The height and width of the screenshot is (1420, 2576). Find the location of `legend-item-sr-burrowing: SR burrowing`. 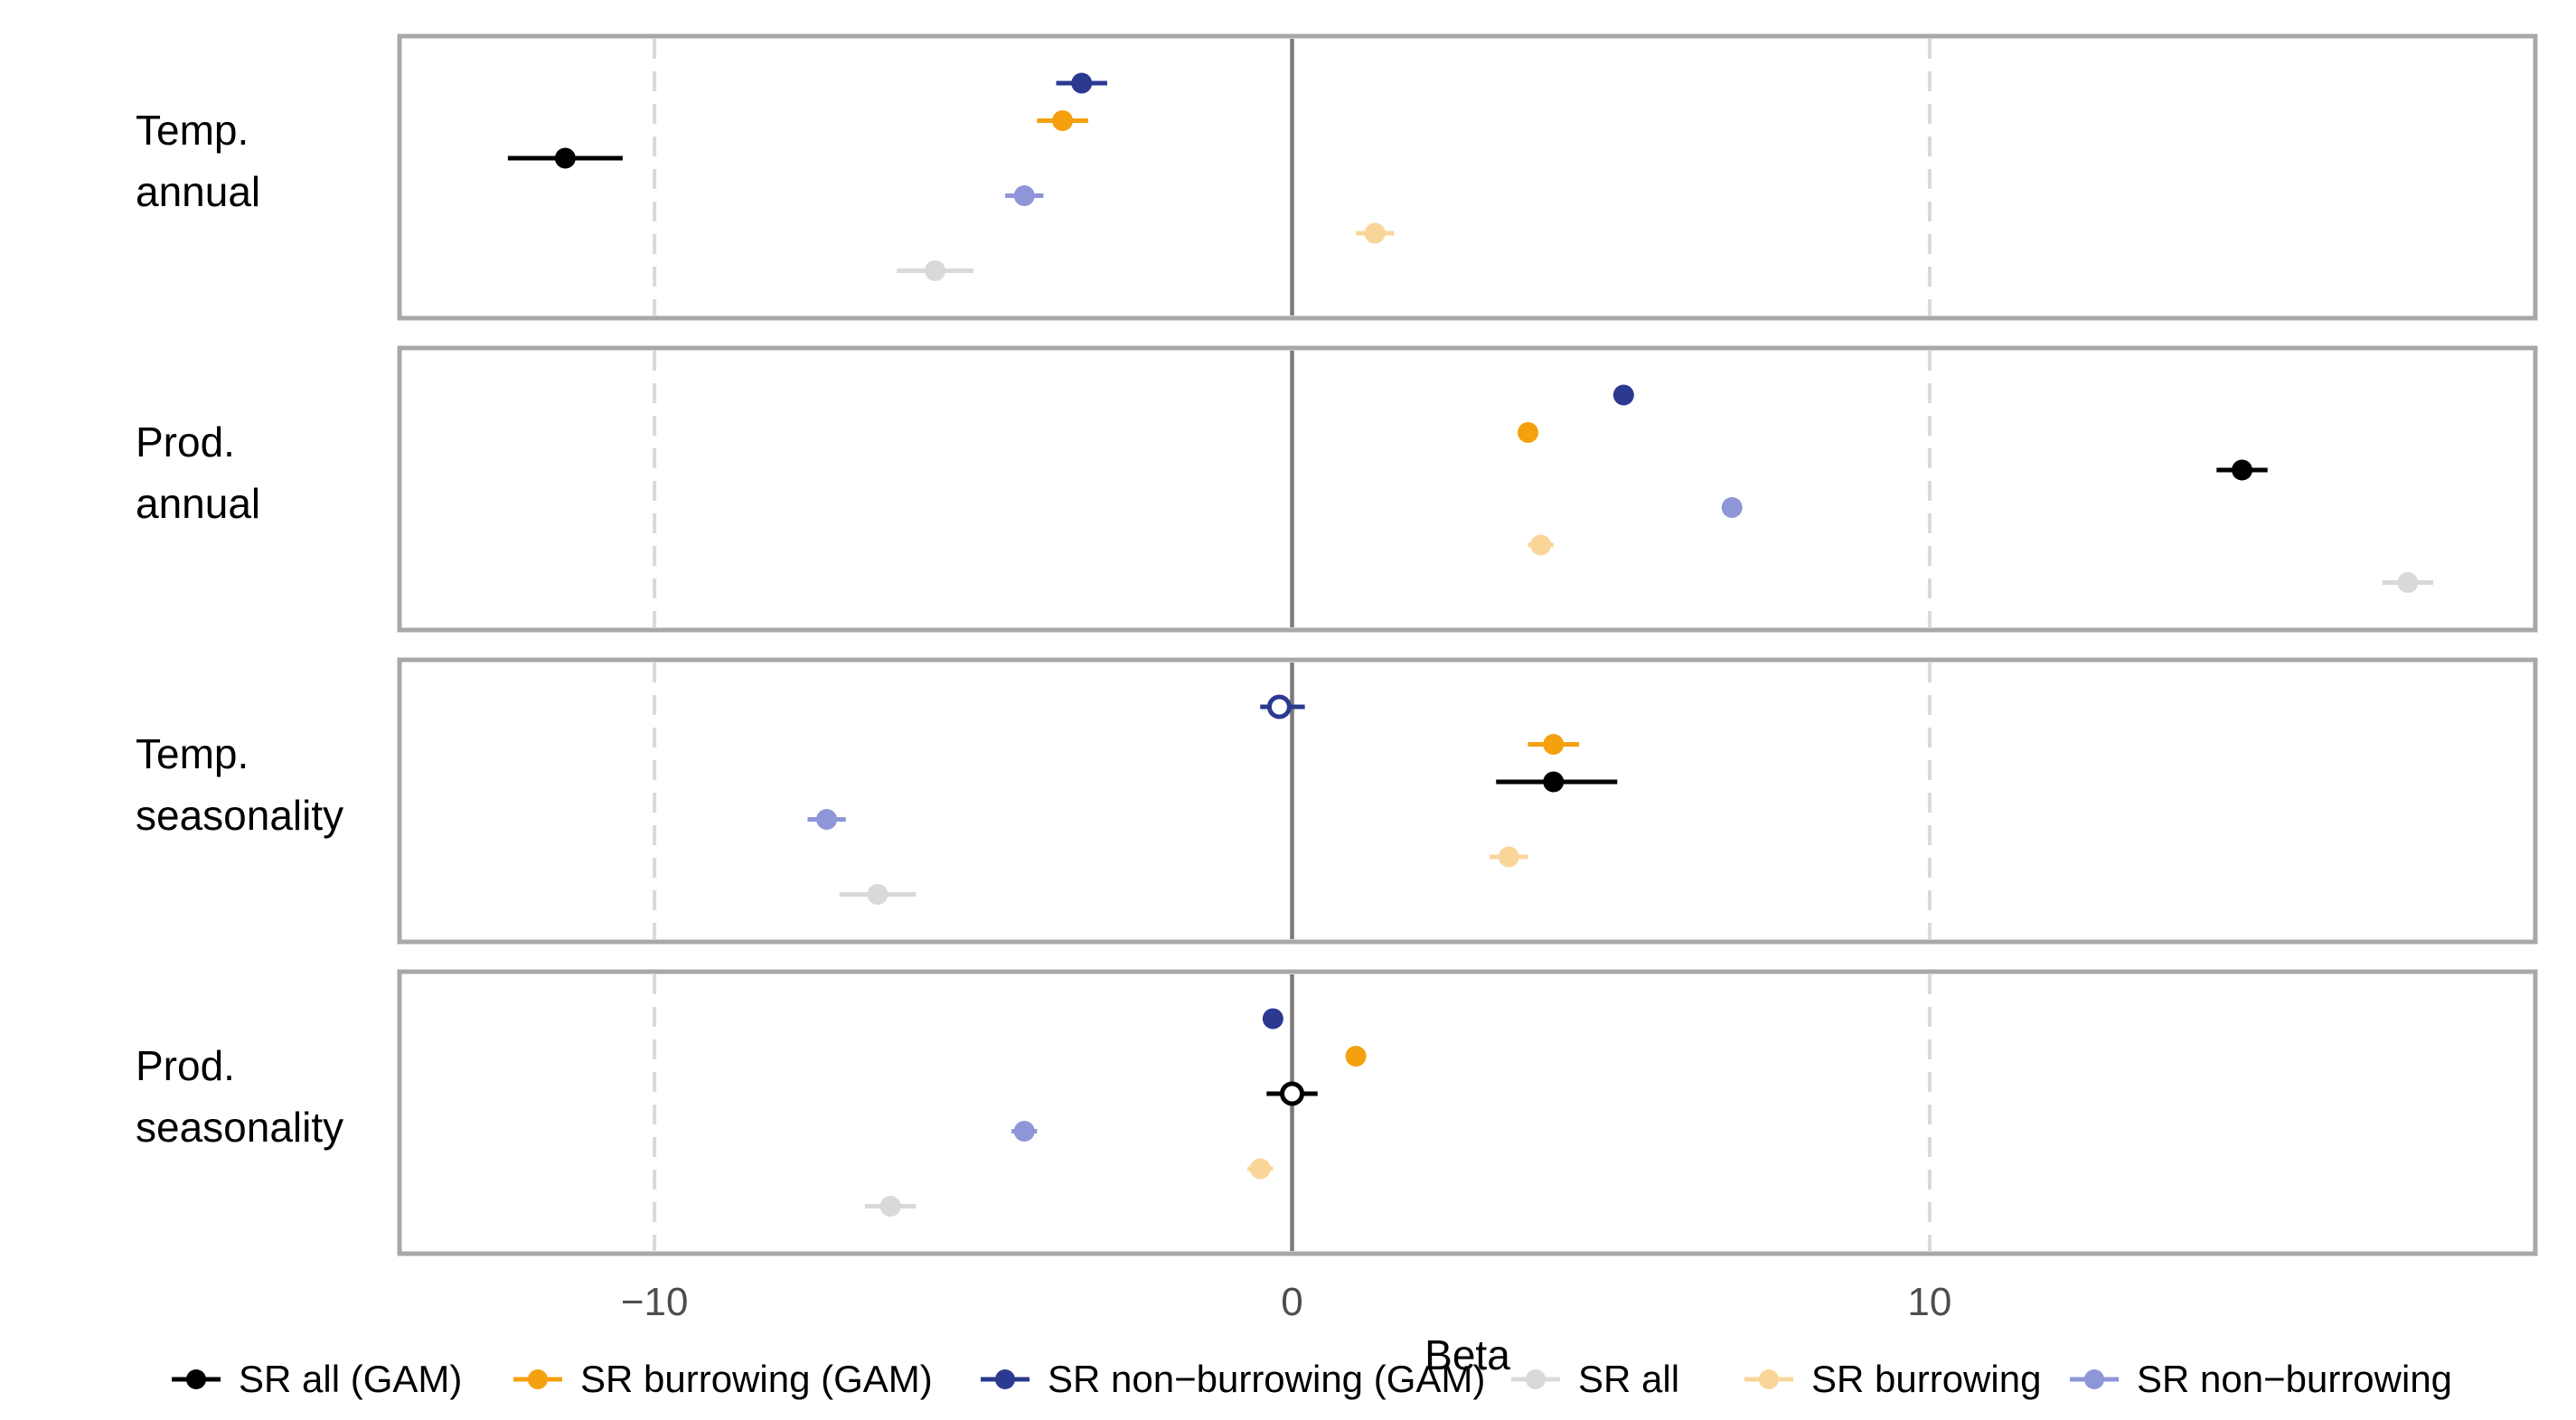

legend-item-sr-burrowing: SR burrowing is located at coordinates (1893, 1379).